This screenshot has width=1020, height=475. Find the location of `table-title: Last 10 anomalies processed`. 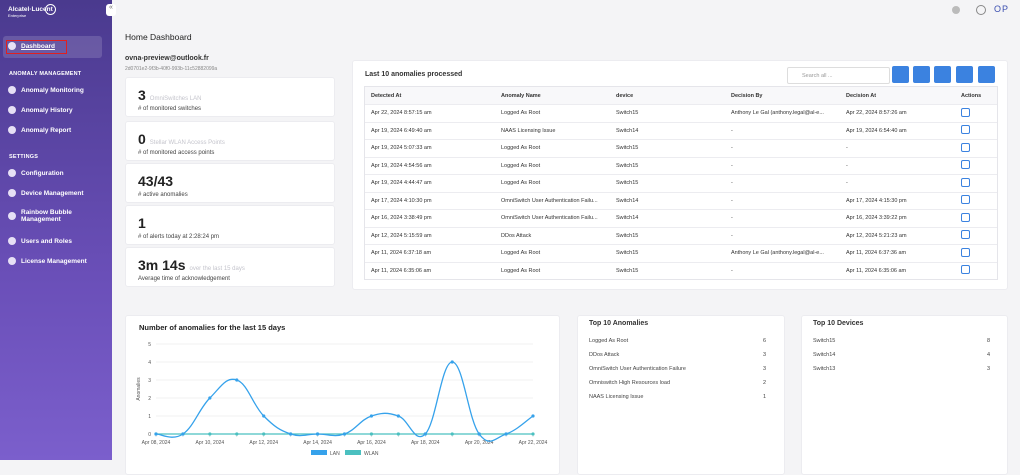

table-title: Last 10 anomalies processed is located at coordinates (414, 74).